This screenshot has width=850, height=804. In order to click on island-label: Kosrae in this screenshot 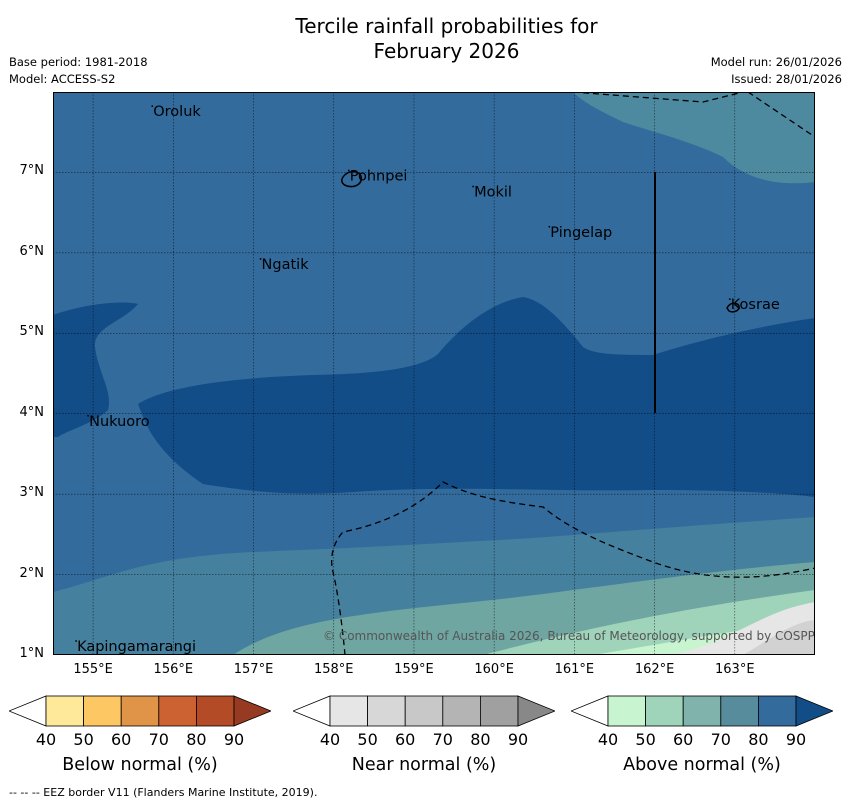, I will do `click(755, 305)`.